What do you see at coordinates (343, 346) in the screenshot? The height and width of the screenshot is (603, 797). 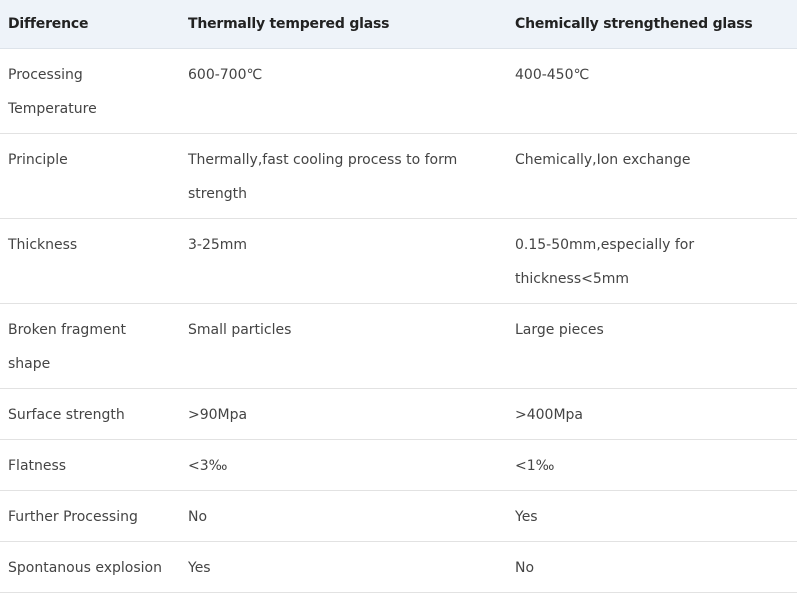 I see `table-cell: Small particles` at bounding box center [343, 346].